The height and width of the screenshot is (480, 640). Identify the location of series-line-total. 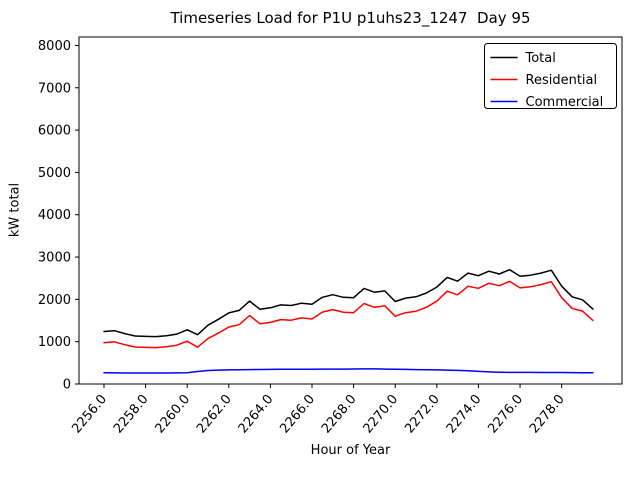
(348, 303).